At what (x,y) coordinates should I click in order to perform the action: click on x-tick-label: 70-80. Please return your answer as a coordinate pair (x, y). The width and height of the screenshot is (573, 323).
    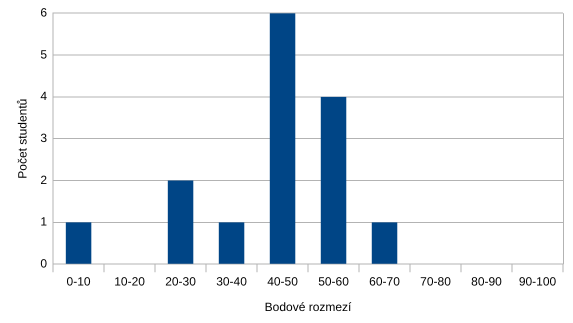
    Looking at the image, I should click on (436, 281).